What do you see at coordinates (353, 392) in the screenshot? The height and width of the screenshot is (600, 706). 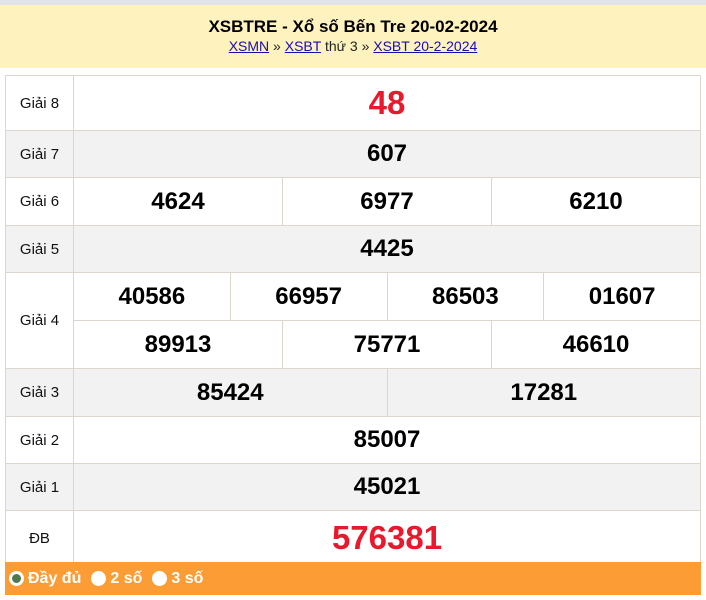 I see `row-giai-3: Giải 3 85424 17281` at bounding box center [353, 392].